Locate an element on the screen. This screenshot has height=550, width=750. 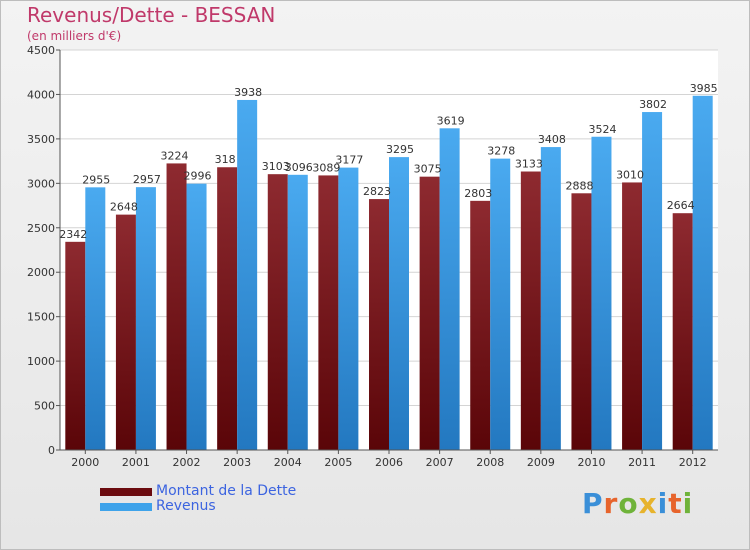
x-tick-label: 2007 is located at coordinates (440, 462).